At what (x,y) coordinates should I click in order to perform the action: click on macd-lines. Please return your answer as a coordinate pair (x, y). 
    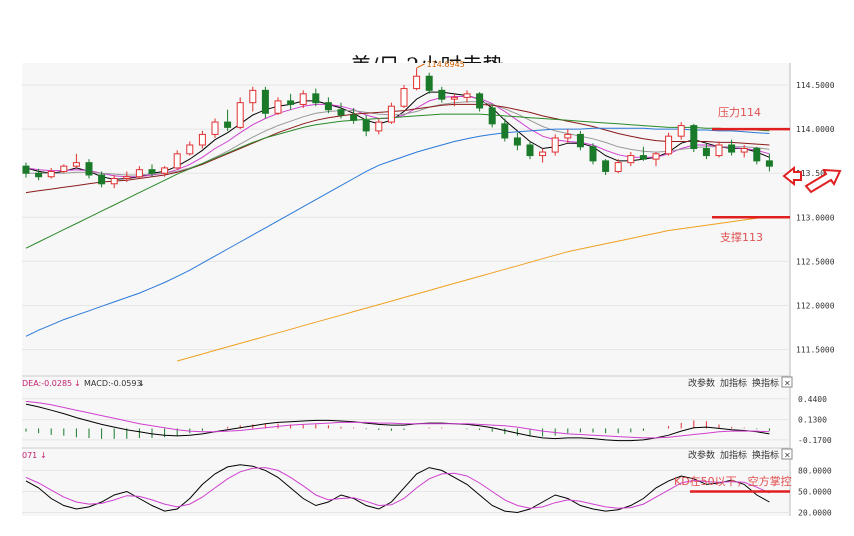
    Looking at the image, I should click on (397, 421).